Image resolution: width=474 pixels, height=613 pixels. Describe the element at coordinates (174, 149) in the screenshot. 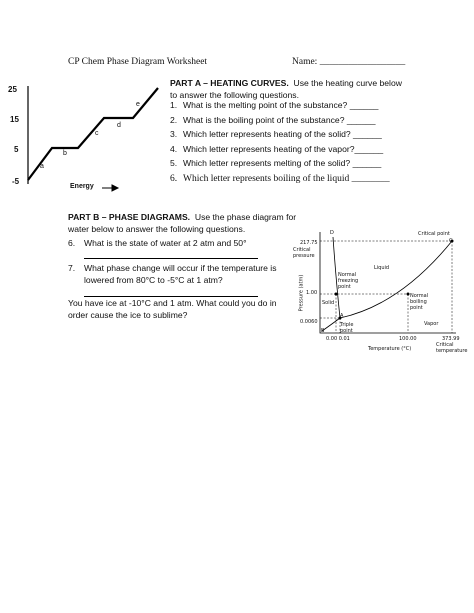

I see `question-number: 4.` at that location.